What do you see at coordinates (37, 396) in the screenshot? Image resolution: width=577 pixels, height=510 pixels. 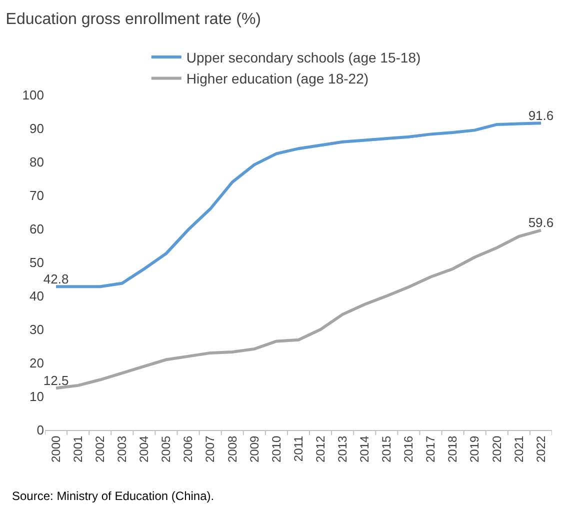 I see `y-tick-label: 10` at bounding box center [37, 396].